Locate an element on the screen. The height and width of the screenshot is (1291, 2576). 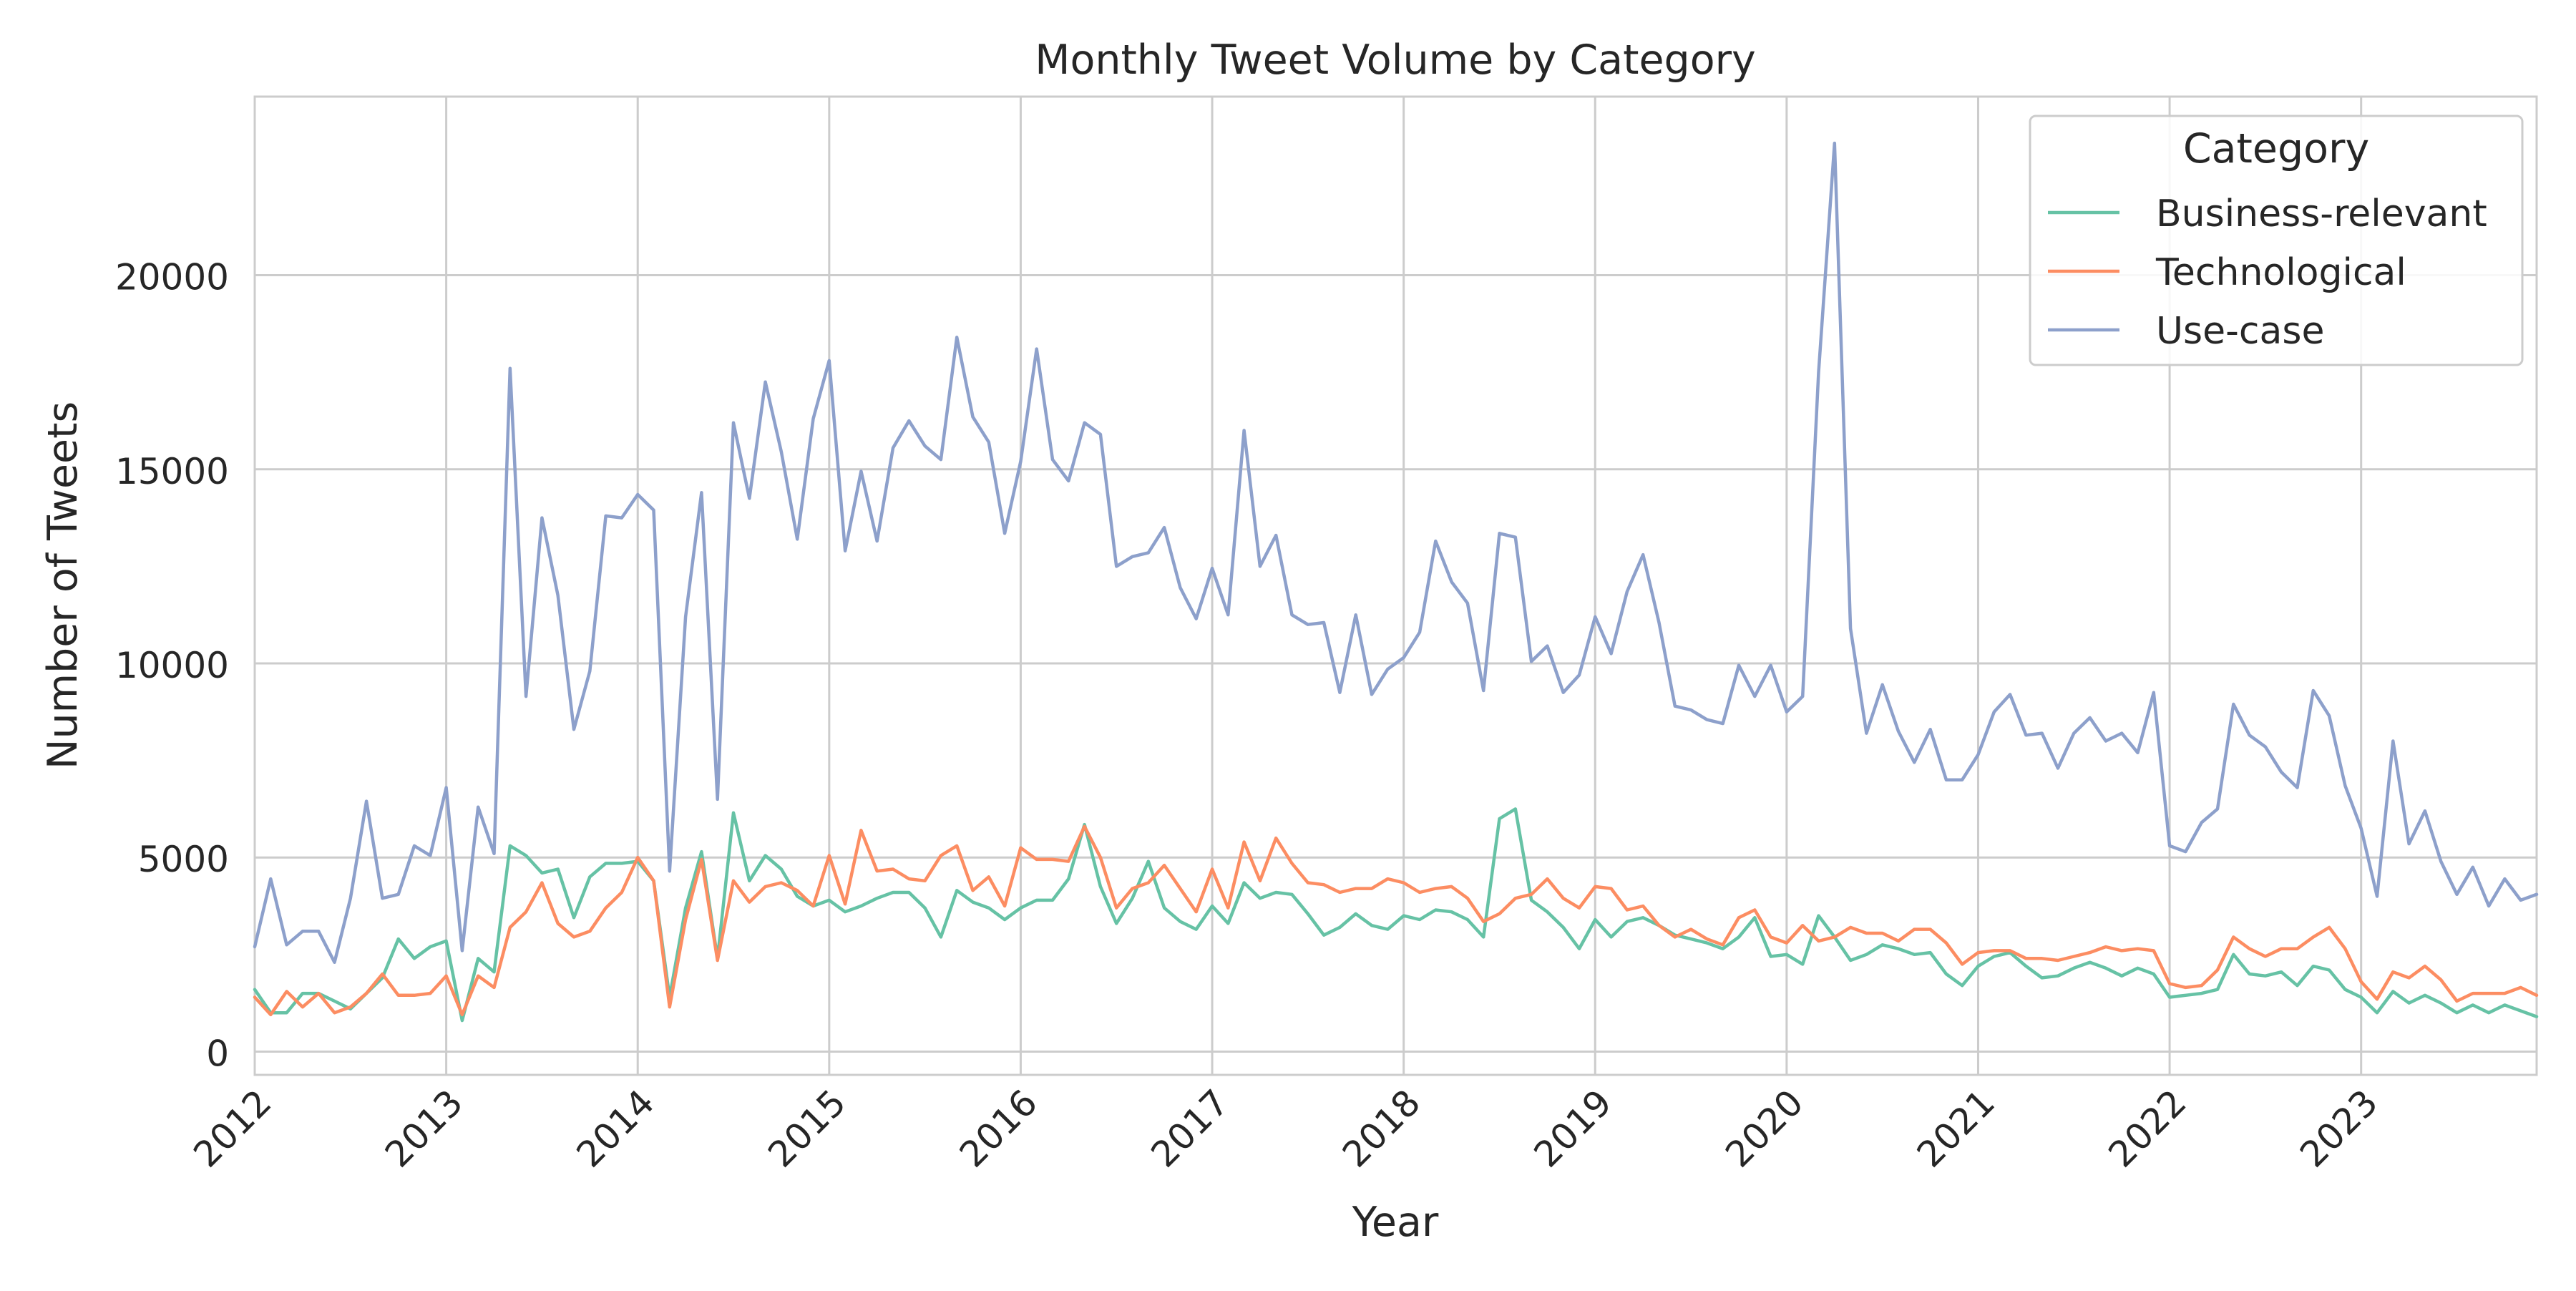
x-tick-label: 2017 is located at coordinates (1190, 1128).